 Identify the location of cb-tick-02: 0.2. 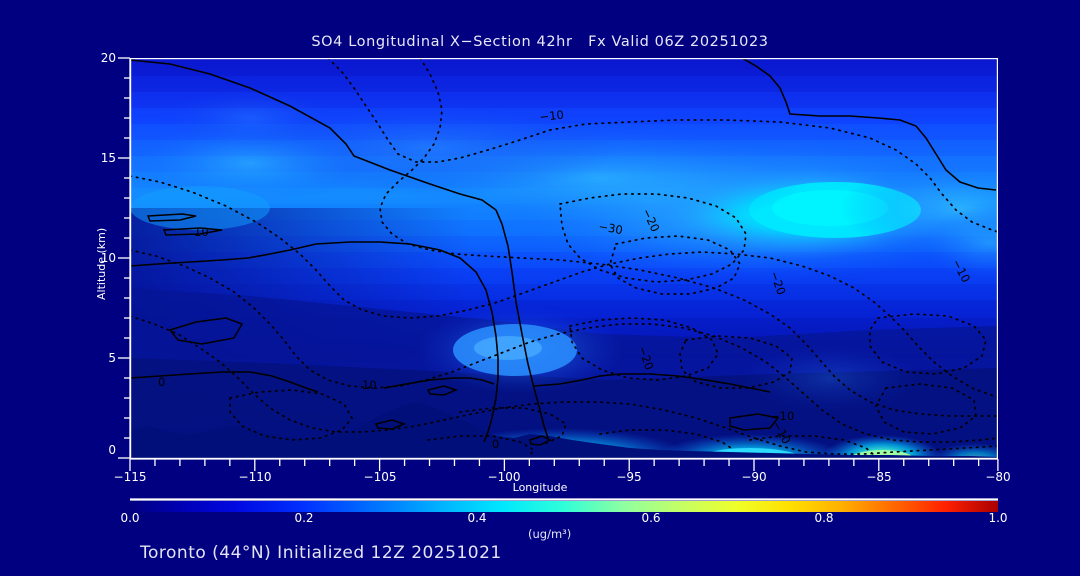
(304, 518).